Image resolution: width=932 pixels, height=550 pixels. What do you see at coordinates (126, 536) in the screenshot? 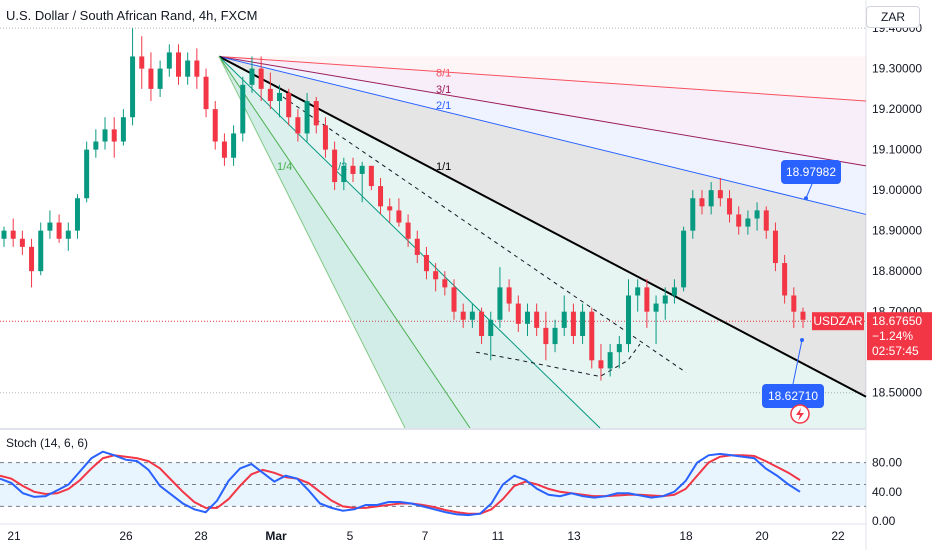
I see `time-tick-label: 26` at bounding box center [126, 536].